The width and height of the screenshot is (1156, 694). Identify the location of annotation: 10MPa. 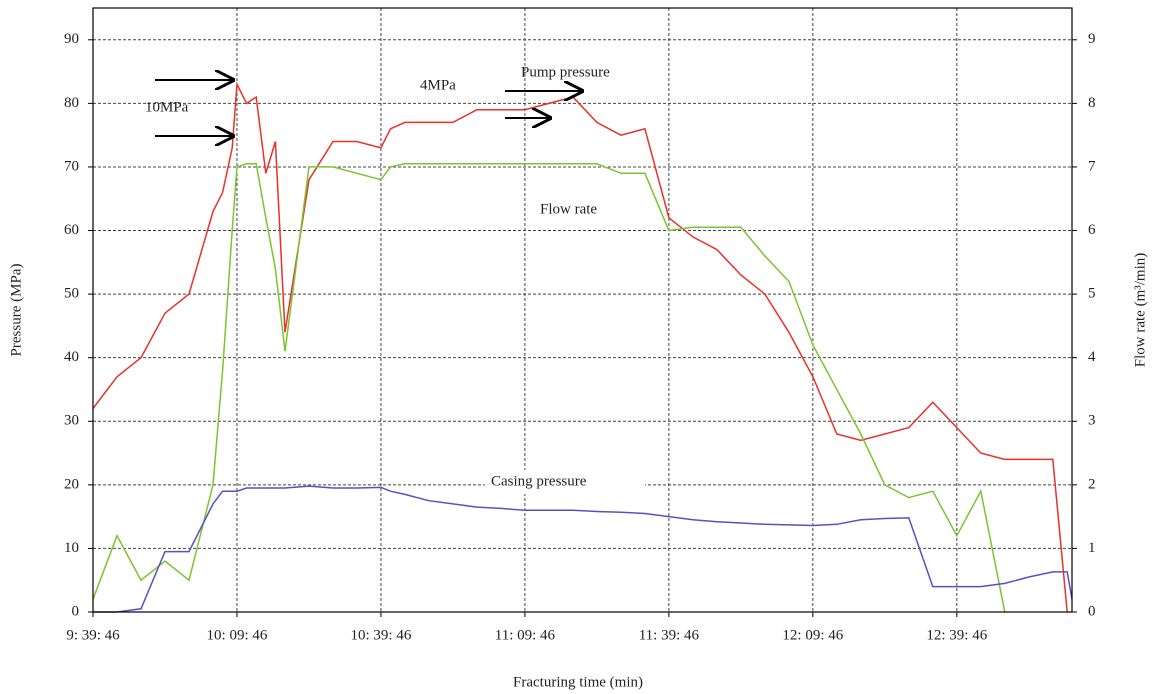
(167, 107).